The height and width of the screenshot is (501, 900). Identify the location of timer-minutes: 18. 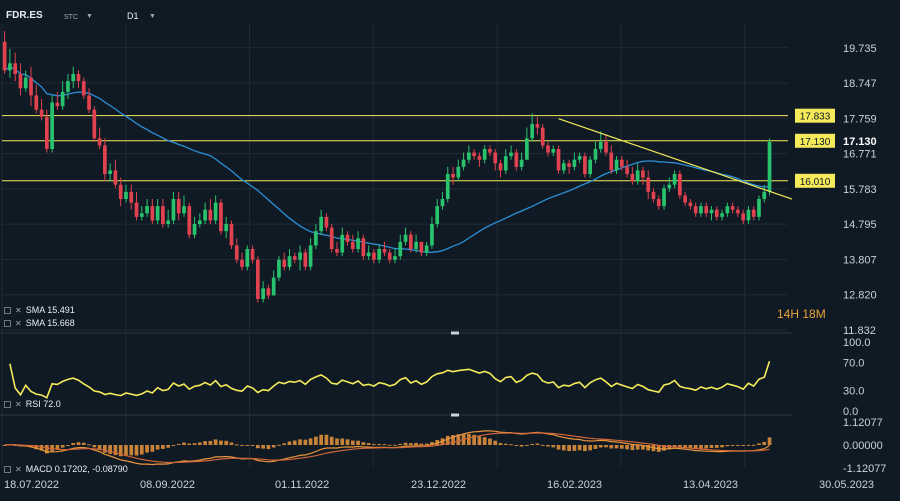
(809, 314).